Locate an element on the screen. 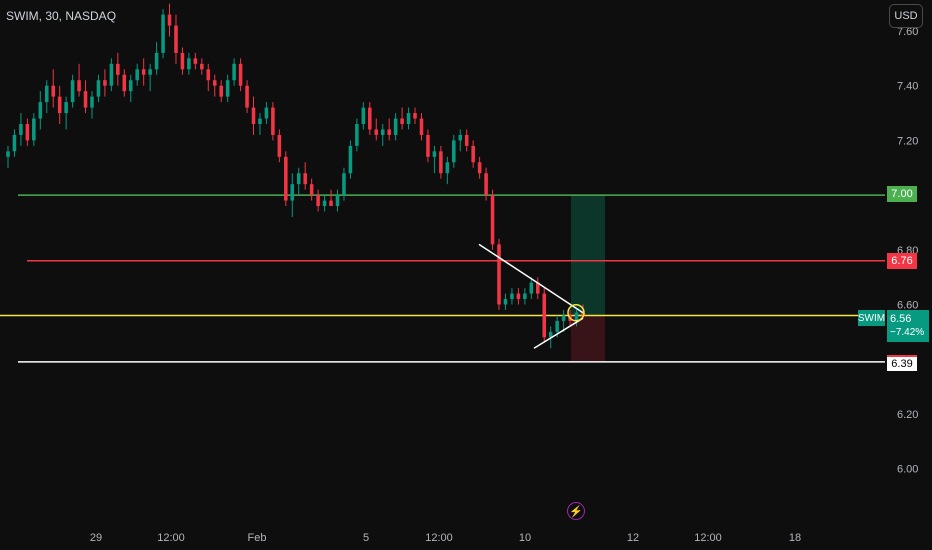 The width and height of the screenshot is (932, 550). triangle-lower-trendline is located at coordinates (558, 333).